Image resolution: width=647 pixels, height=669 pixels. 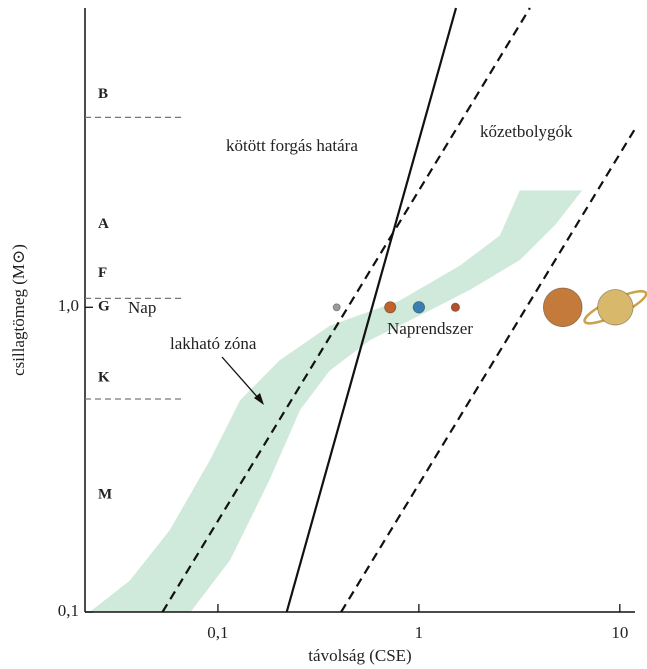 What do you see at coordinates (104, 307) in the screenshot?
I see `star-class: G` at bounding box center [104, 307].